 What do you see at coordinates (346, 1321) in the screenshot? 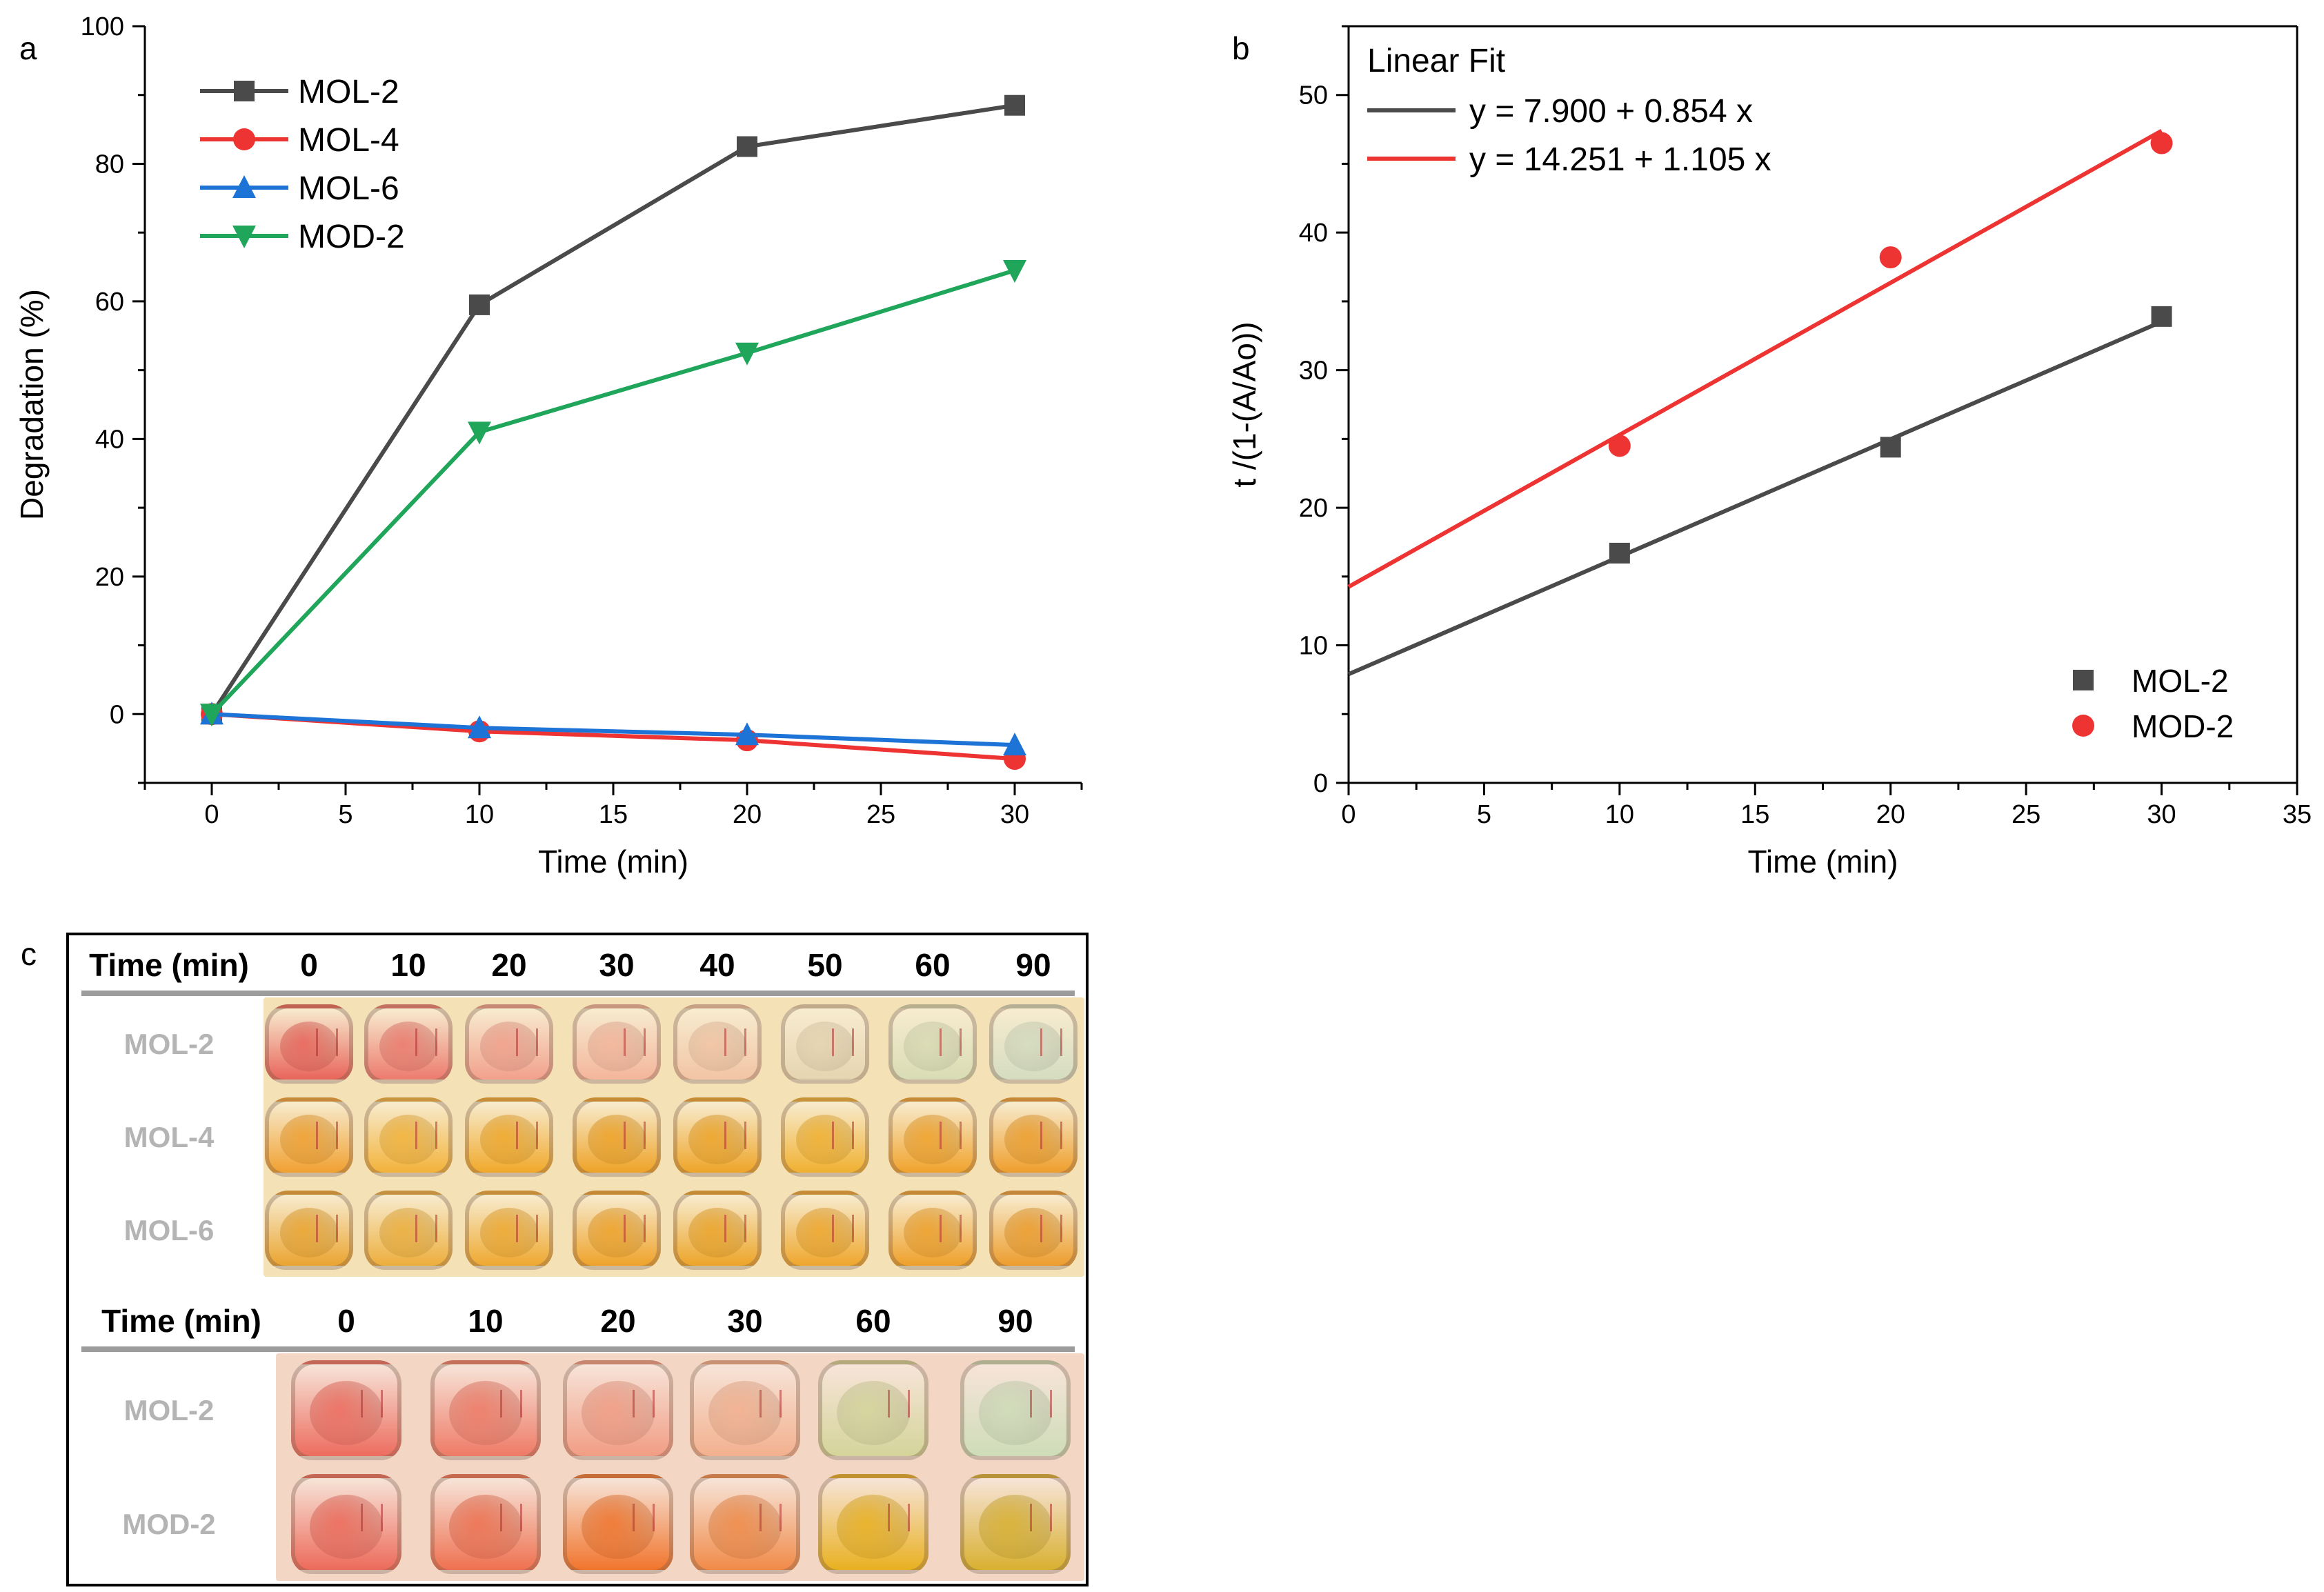
I see `time-header-value: 0` at bounding box center [346, 1321].